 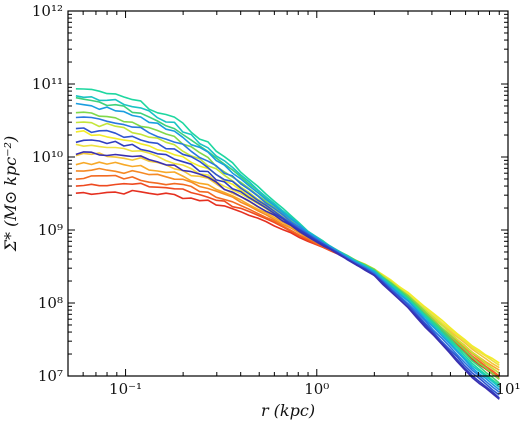 I want to click on y-tick-label: 10⁷, so click(x=50, y=376).